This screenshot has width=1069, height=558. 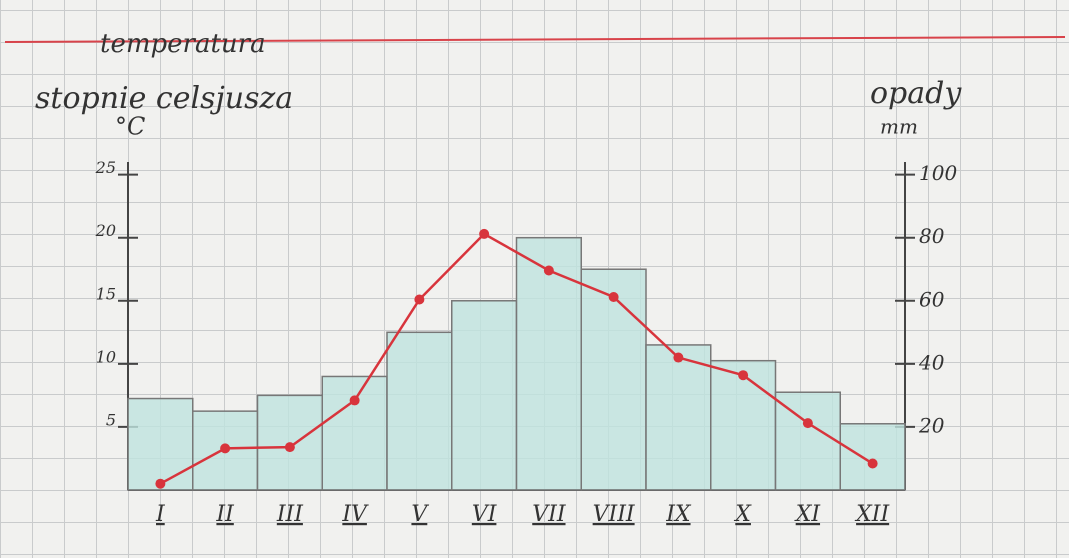 What do you see at coordinates (549, 514) in the screenshot?
I see `x-tick-label: VII` at bounding box center [549, 514].